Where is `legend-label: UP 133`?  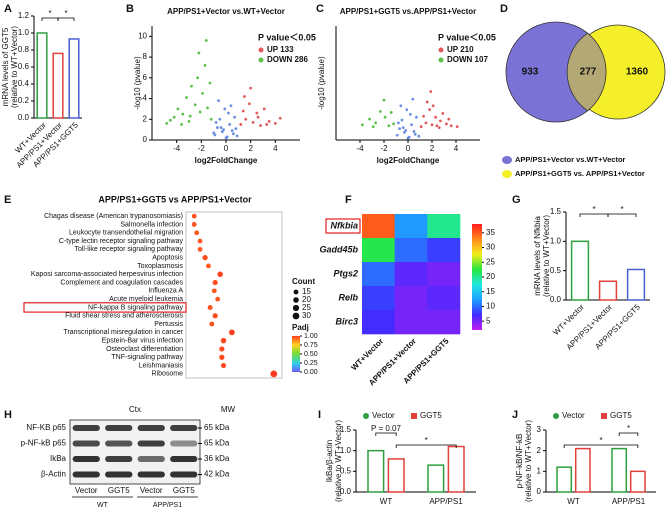
legend-label: UP 133 is located at coordinates (280, 49).